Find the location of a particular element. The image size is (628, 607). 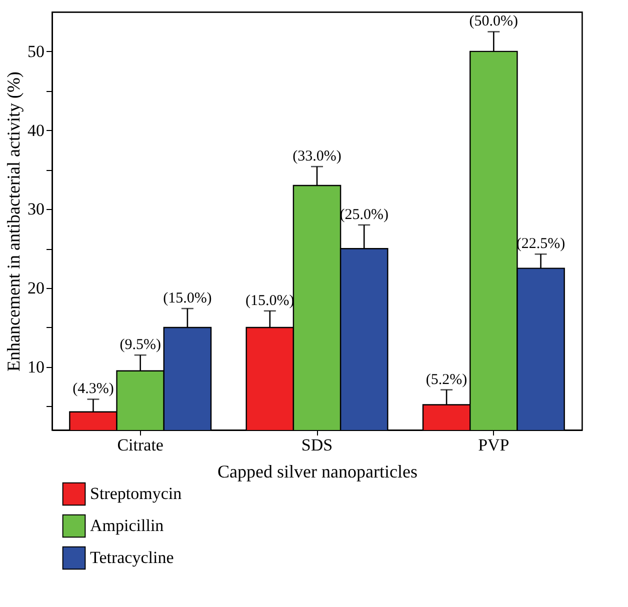

data-label: (4.3%) is located at coordinates (93, 389).